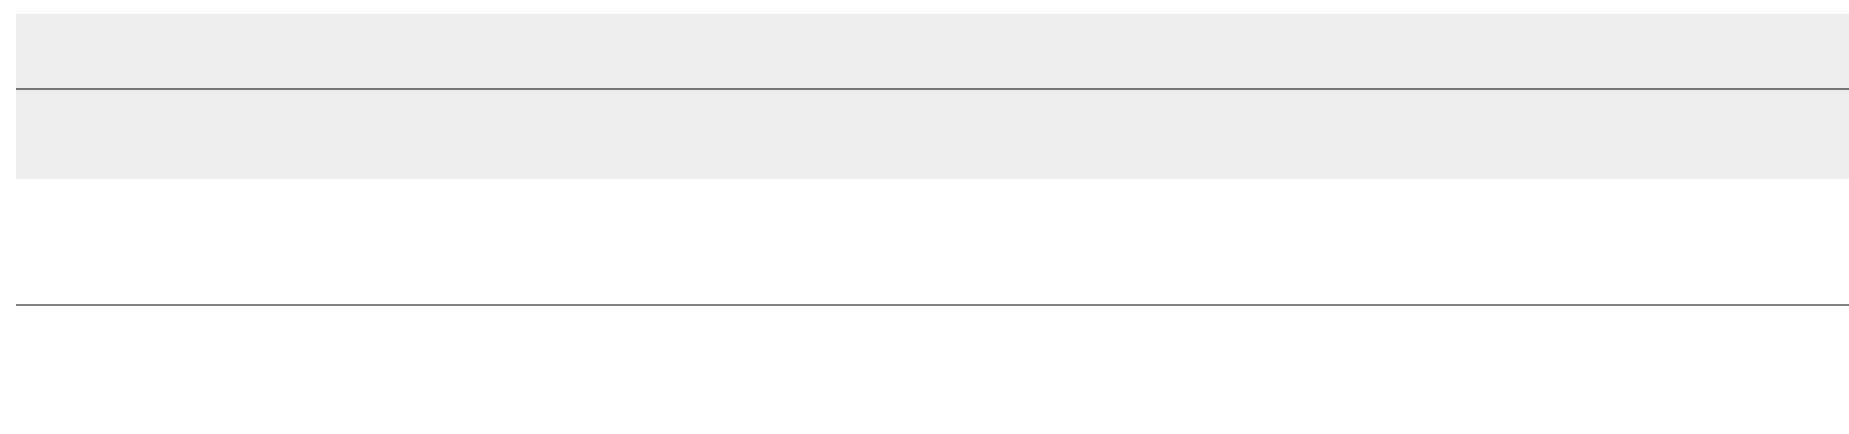 Image resolution: width=1849 pixels, height=434 pixels. Describe the element at coordinates (8, 320) in the screenshot. I see `bottom-genome-controls` at that location.